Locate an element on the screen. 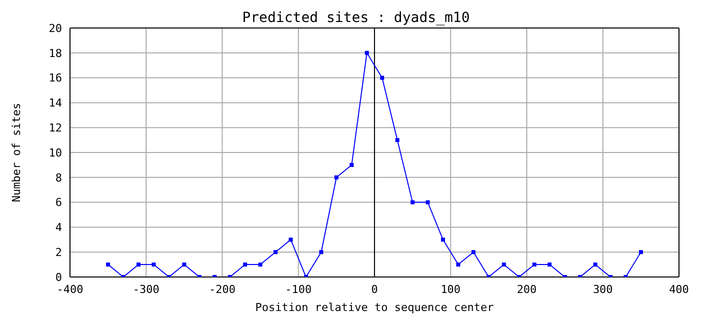 The width and height of the screenshot is (704, 328). y-tick-label: 8 is located at coordinates (58, 177).